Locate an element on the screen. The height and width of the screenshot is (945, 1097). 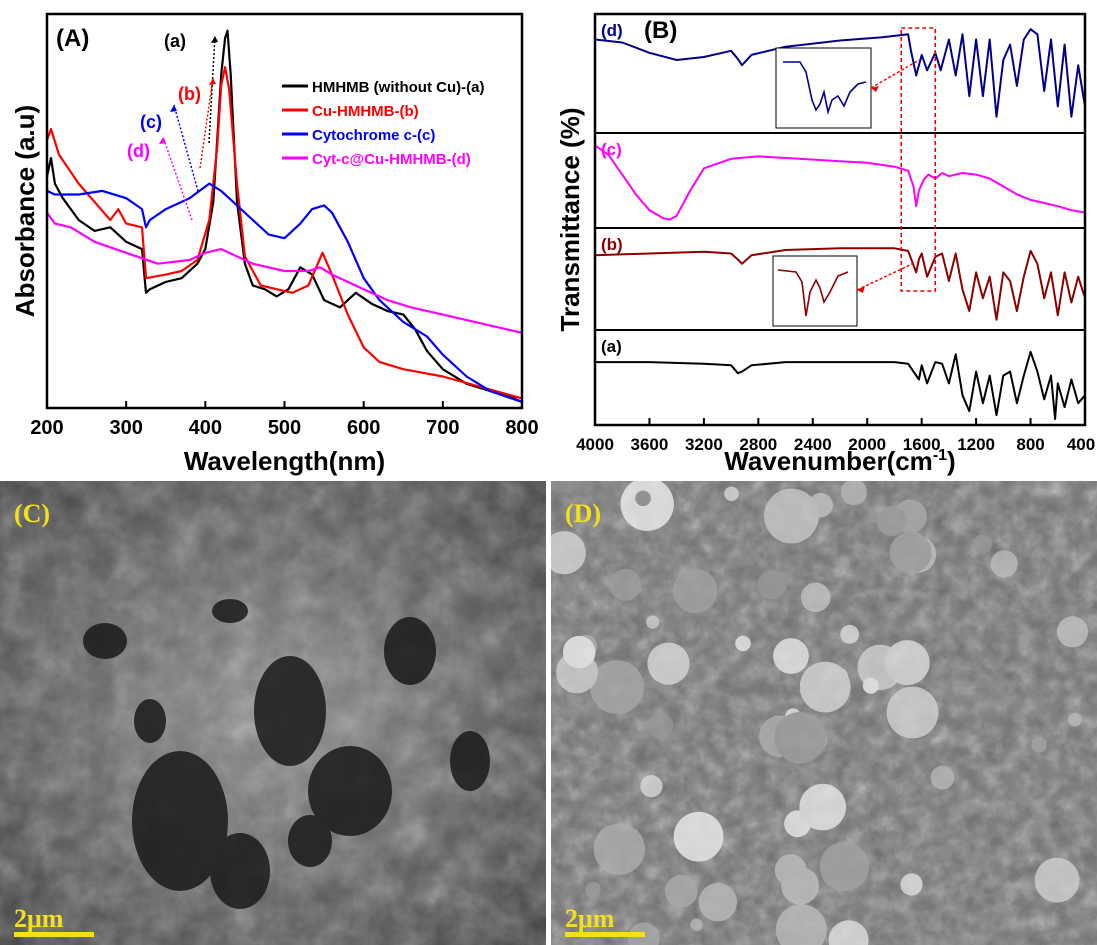
legend-entry-2: Cytochrome c-(c) is located at coordinates (373, 135).